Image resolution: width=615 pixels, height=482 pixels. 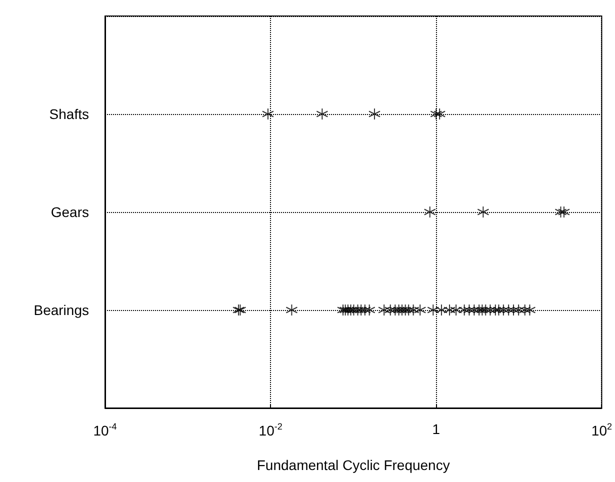 What do you see at coordinates (353, 465) in the screenshot?
I see `x-axis-title: Fundamental Cyclic Frequency` at bounding box center [353, 465].